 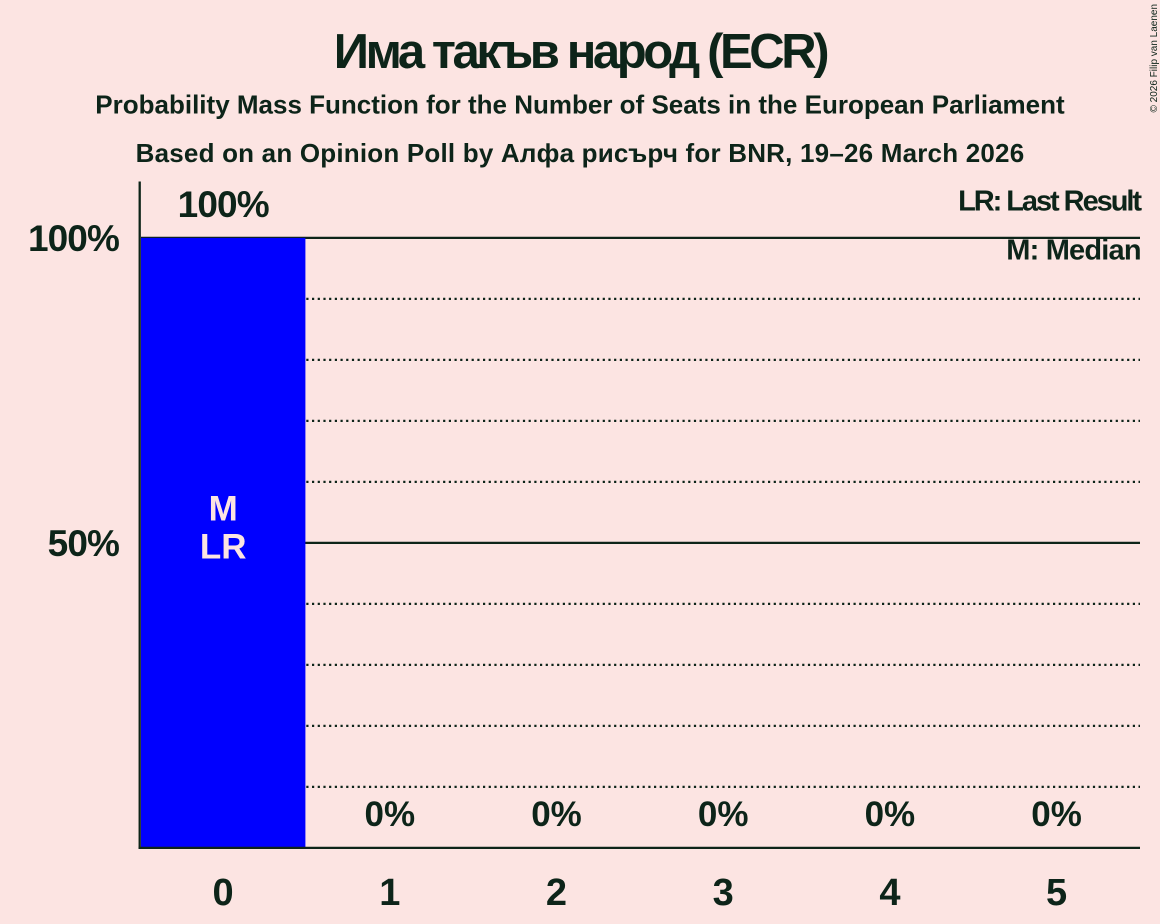 What do you see at coordinates (389, 893) in the screenshot?
I see `svg-text: 1` at bounding box center [389, 893].